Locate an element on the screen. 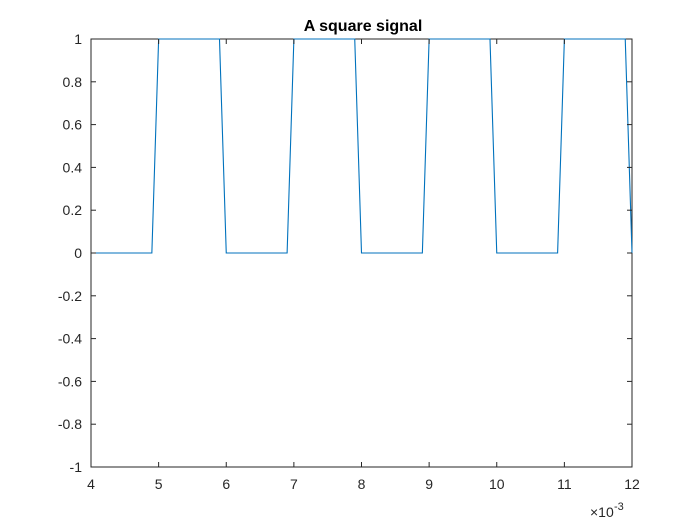 This screenshot has height=525, width=700. x-tick-label: 7 is located at coordinates (294, 484).